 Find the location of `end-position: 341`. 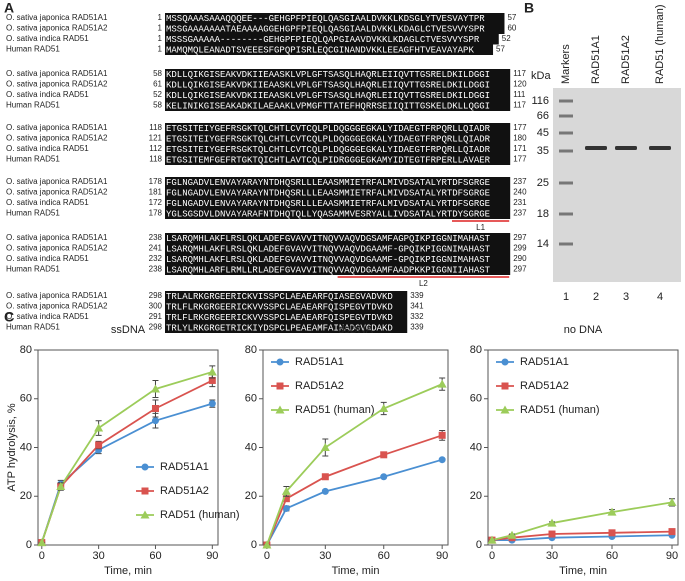

end-position: 341 is located at coordinates (417, 306).